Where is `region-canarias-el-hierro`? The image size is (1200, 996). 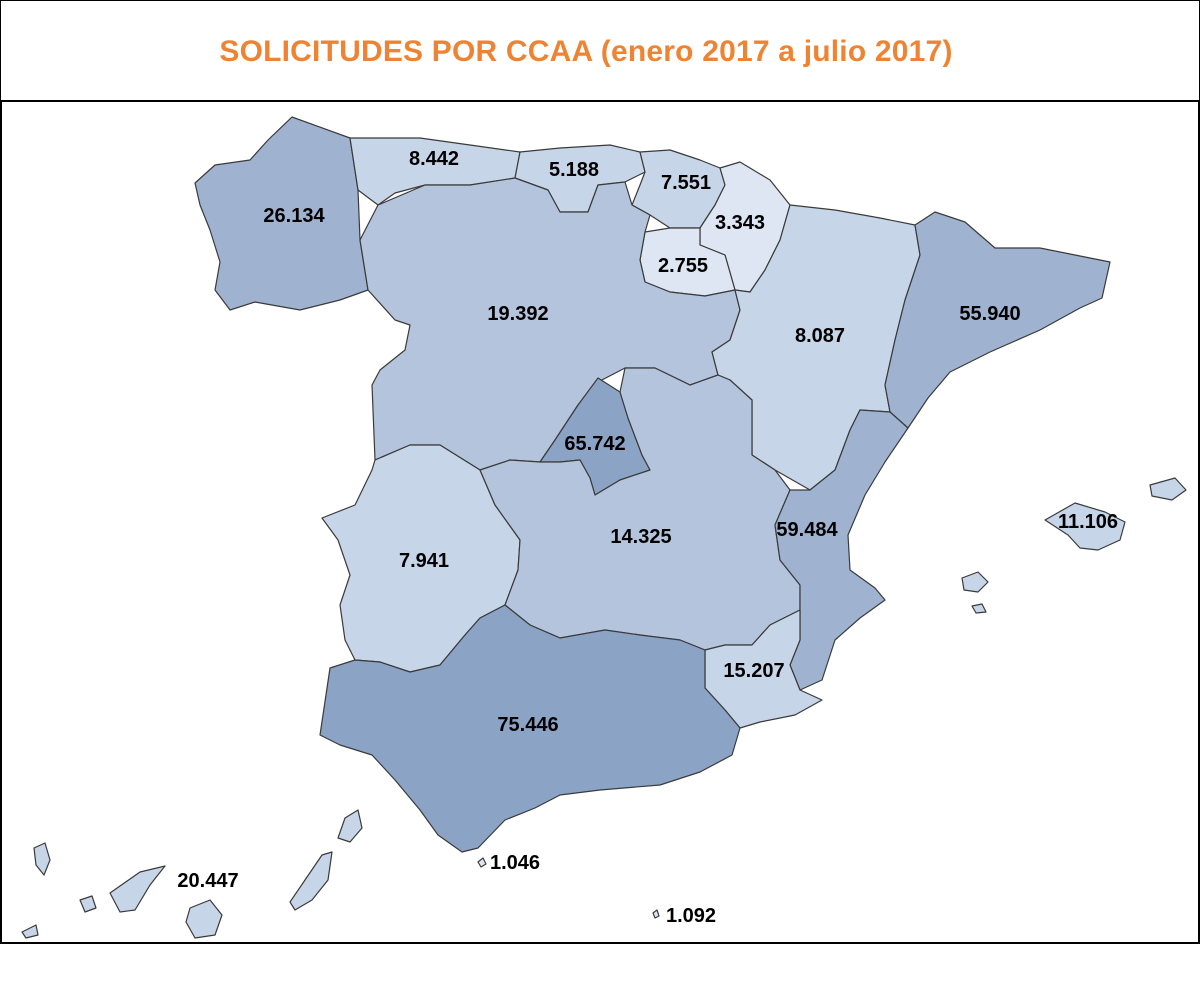 region-canarias-el-hierro is located at coordinates (30, 931).